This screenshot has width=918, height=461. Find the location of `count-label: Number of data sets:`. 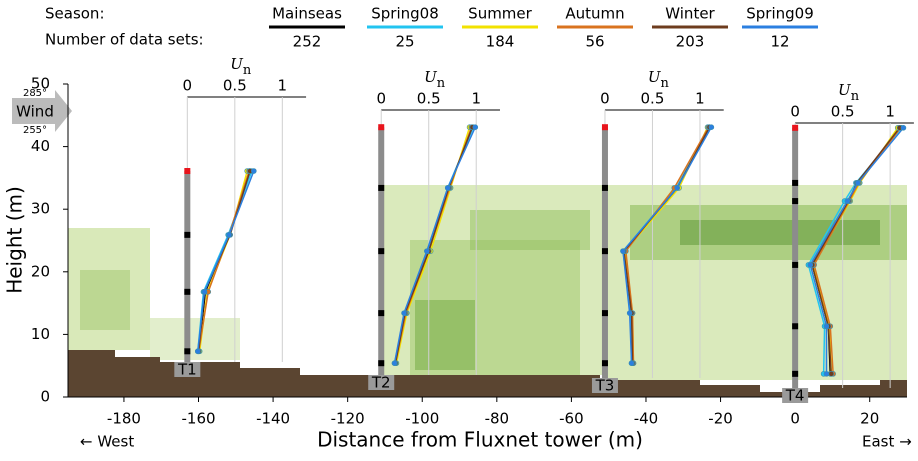

count-label: Number of data sets: is located at coordinates (124, 40).